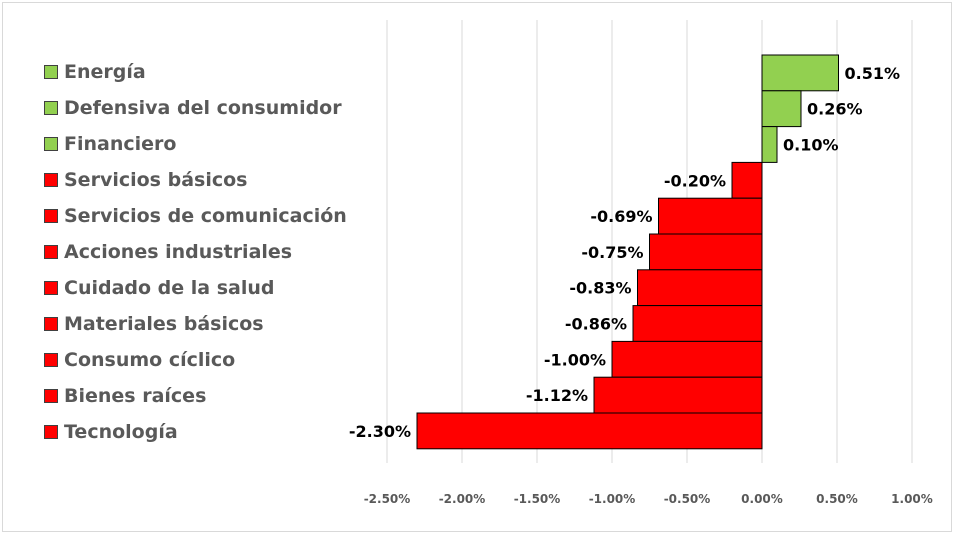  What do you see at coordinates (873, 73) in the screenshot?
I see `data-label: 0.51%` at bounding box center [873, 73].